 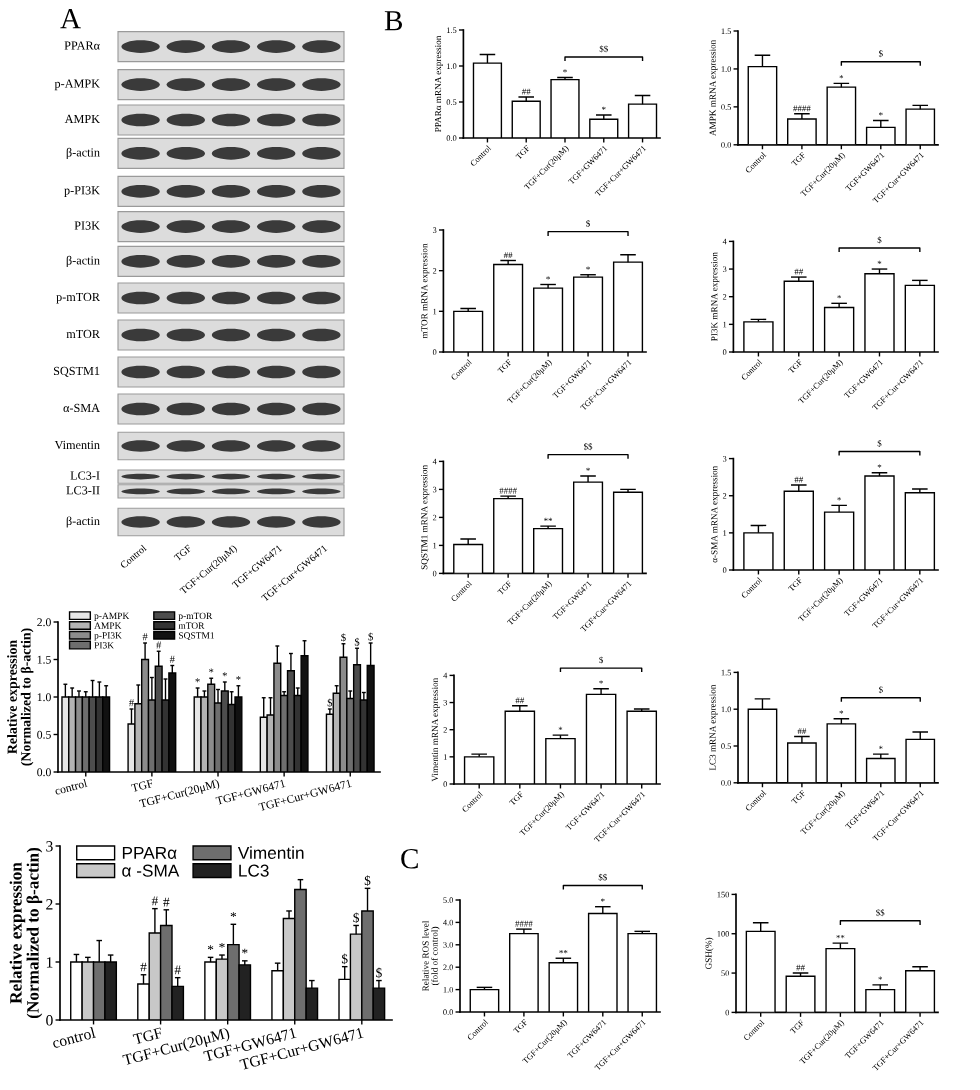 What do you see at coordinates (26, 933) in the screenshot?
I see `y-axis-title: Relative expression (Normalized to β-actin)` at bounding box center [26, 933].